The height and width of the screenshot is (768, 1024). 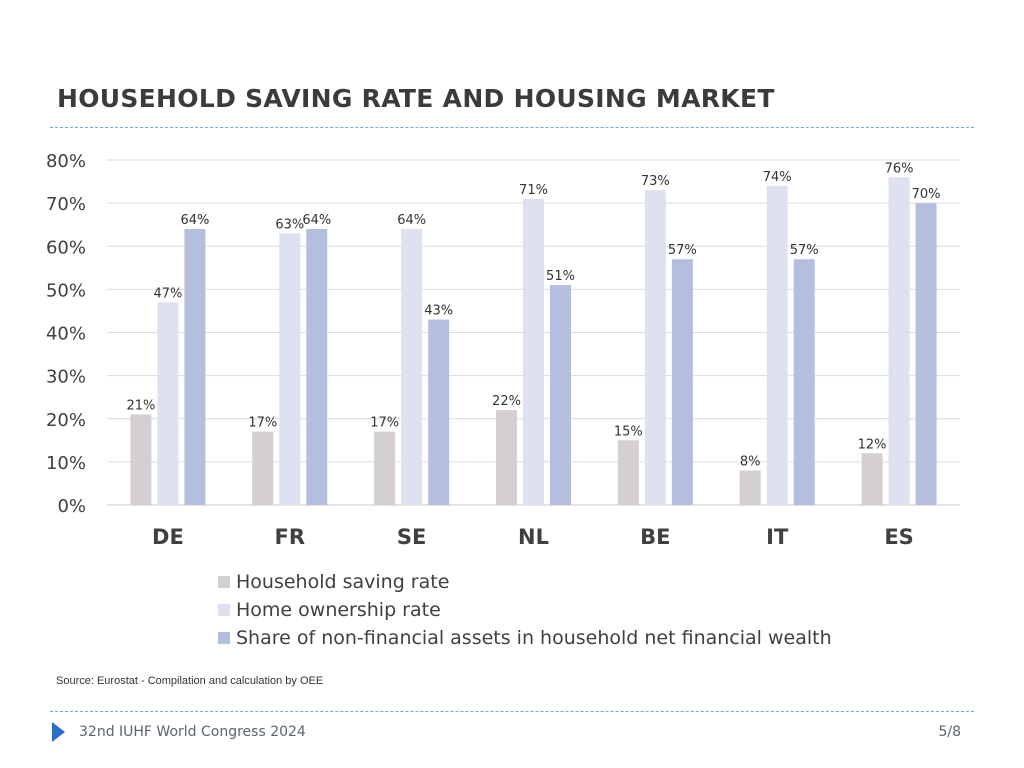 What do you see at coordinates (438, 311) in the screenshot?
I see `data-label: 43%` at bounding box center [438, 311].